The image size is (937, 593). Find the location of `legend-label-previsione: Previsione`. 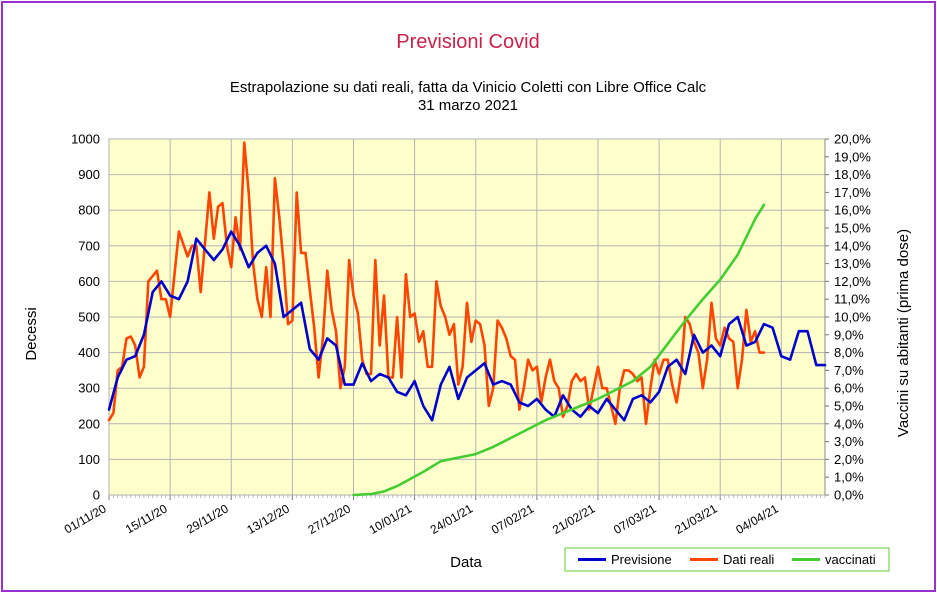

legend-label-previsione: Previsione is located at coordinates (641, 559).